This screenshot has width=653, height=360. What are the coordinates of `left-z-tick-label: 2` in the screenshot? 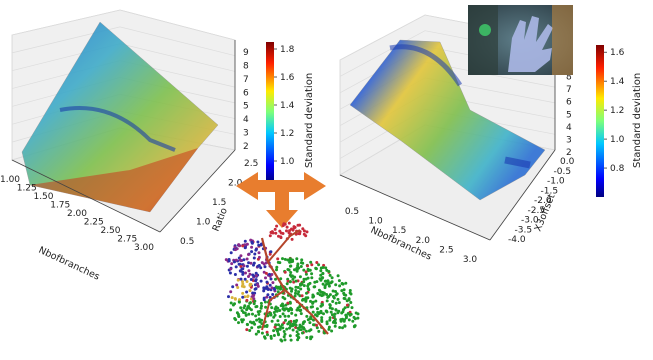 It's located at (246, 147).